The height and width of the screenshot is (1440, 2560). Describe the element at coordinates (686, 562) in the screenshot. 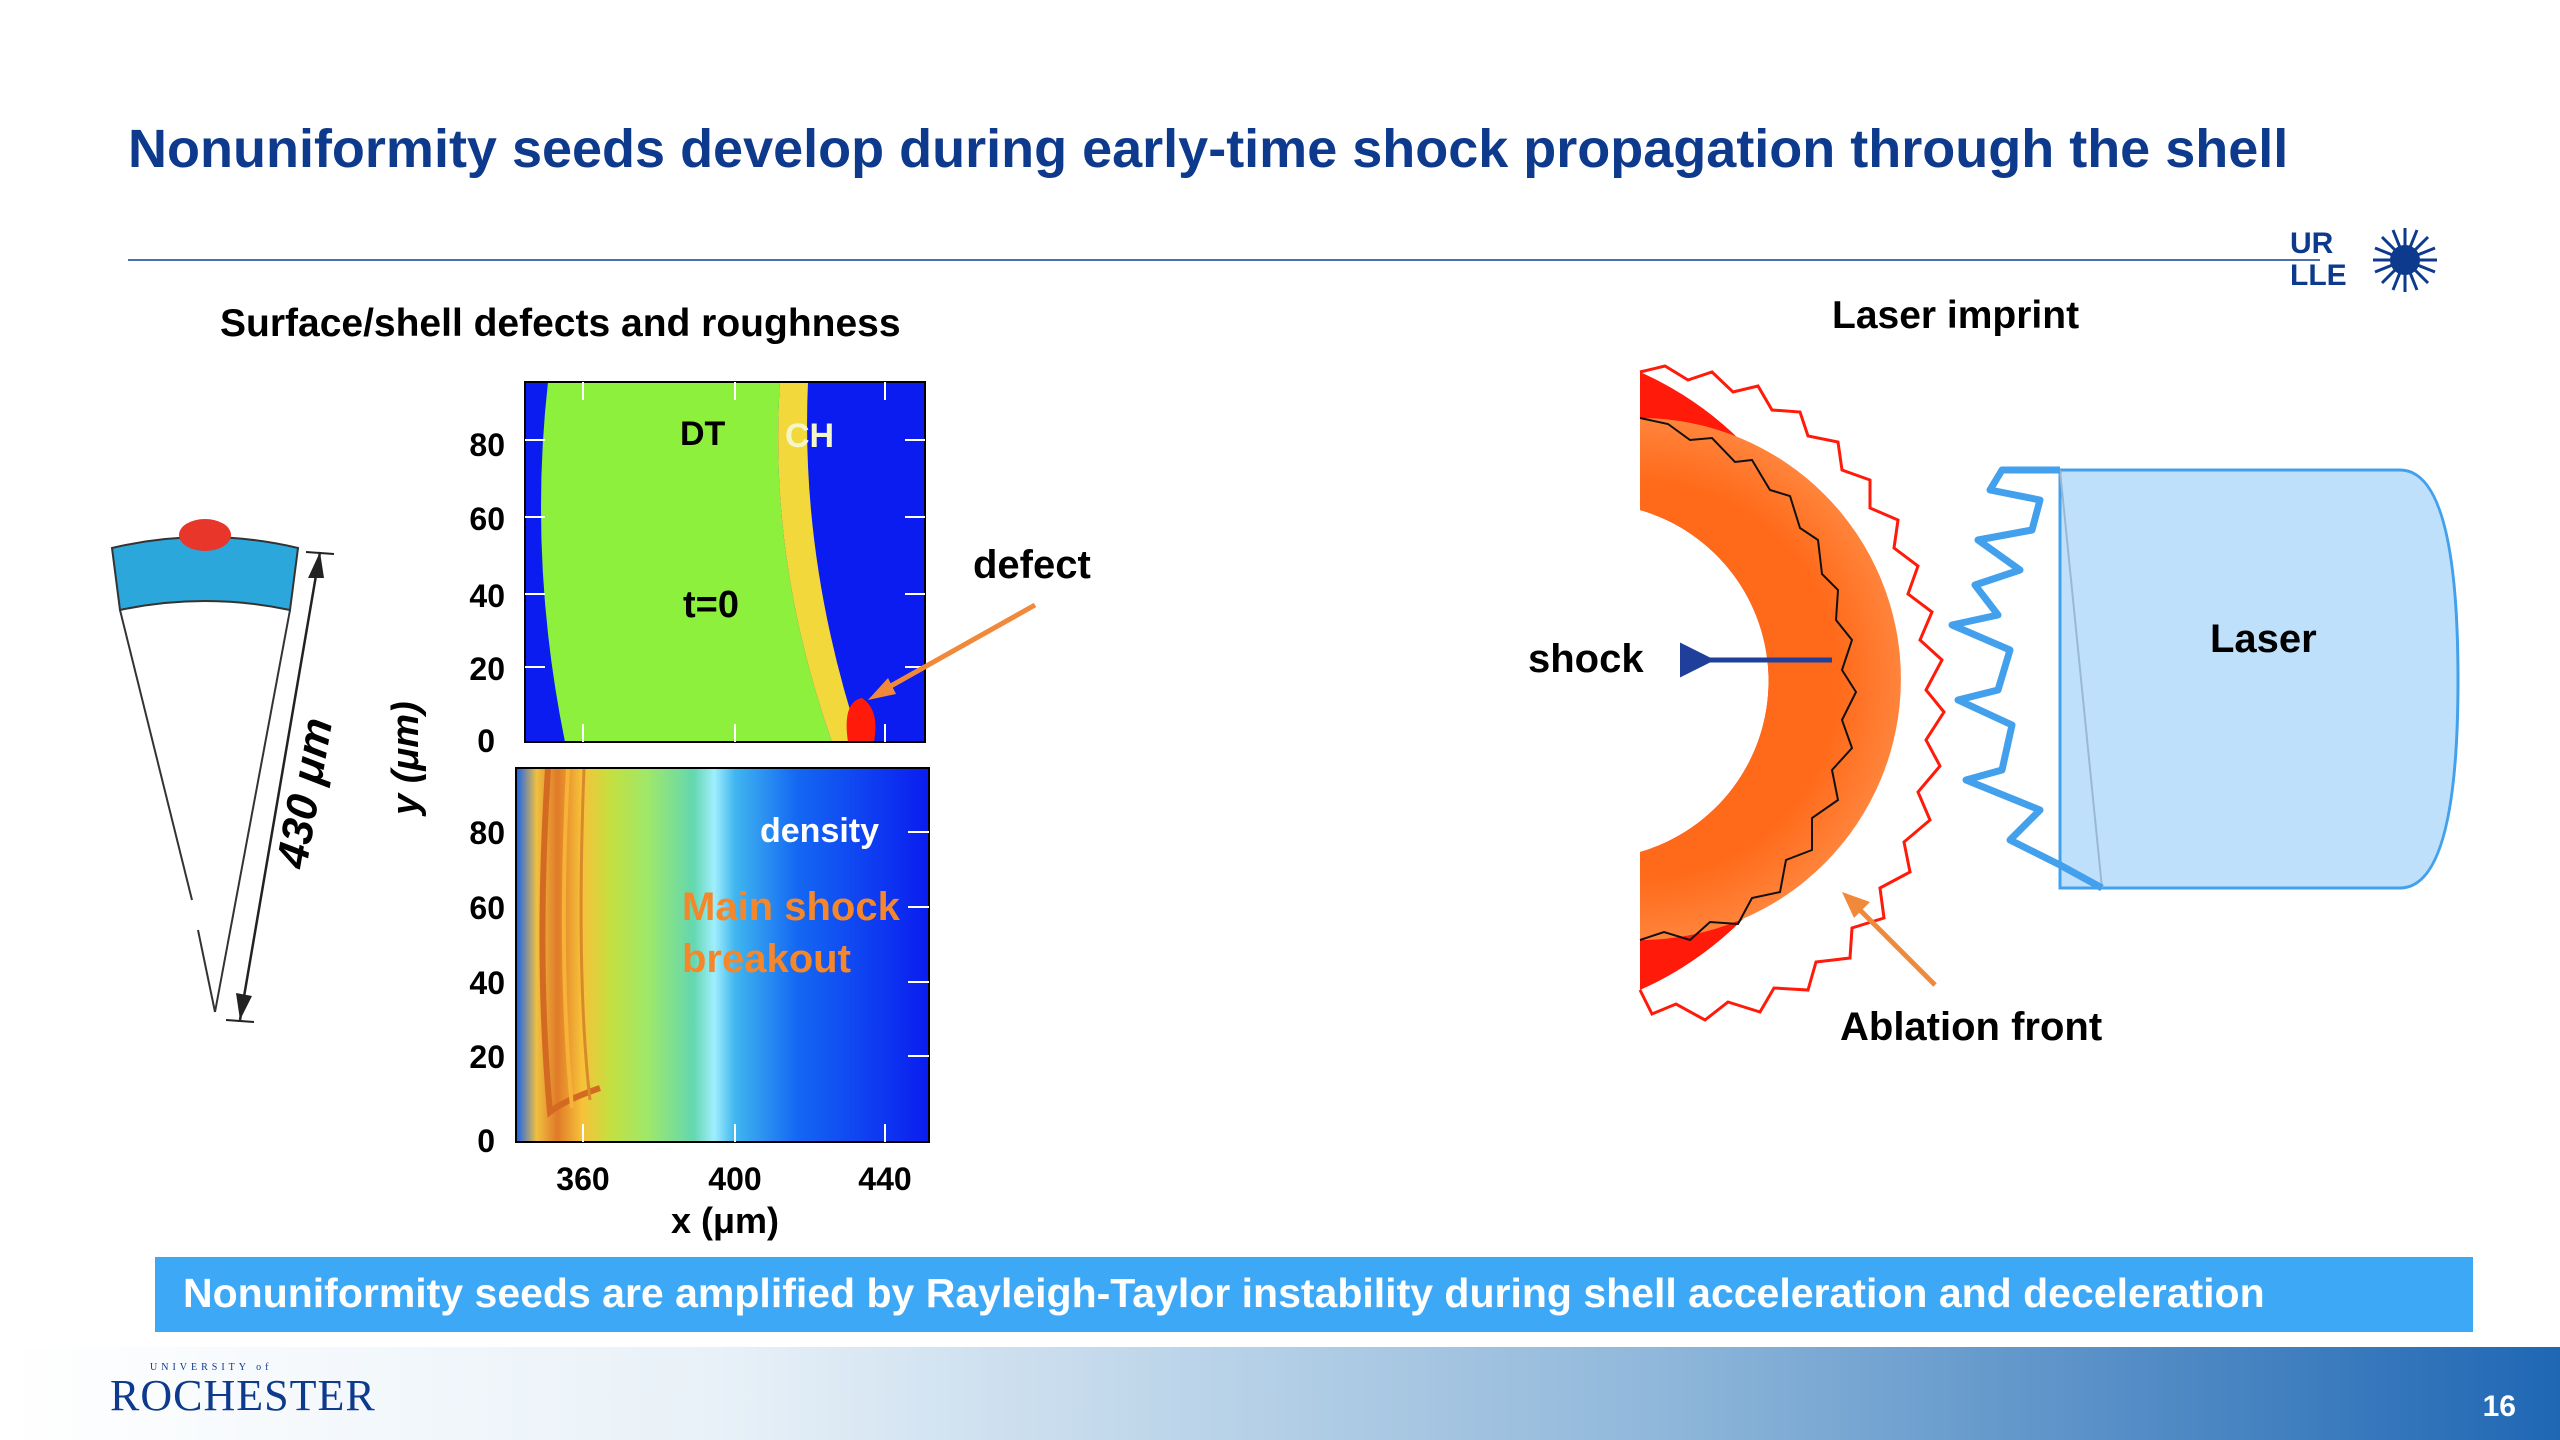

I see `dt-region` at that location.